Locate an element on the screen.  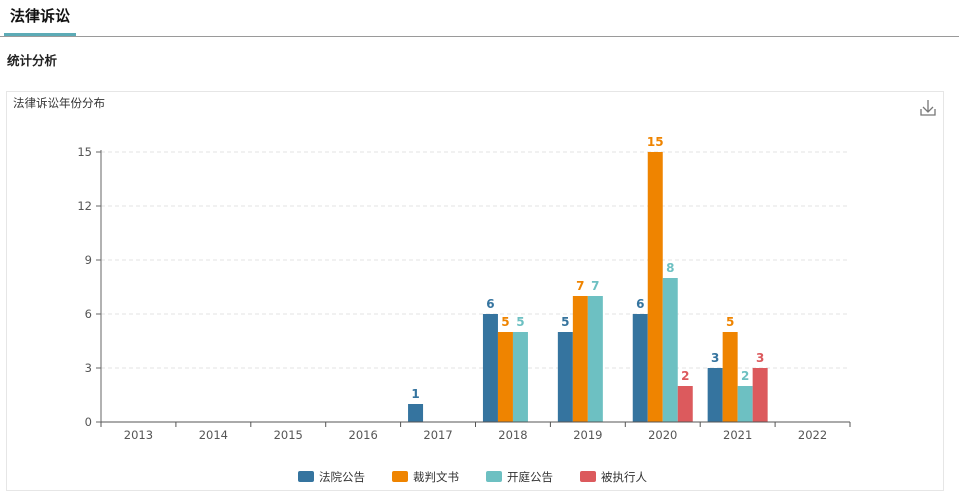
y-tick-label: 6 is located at coordinates (88, 314).